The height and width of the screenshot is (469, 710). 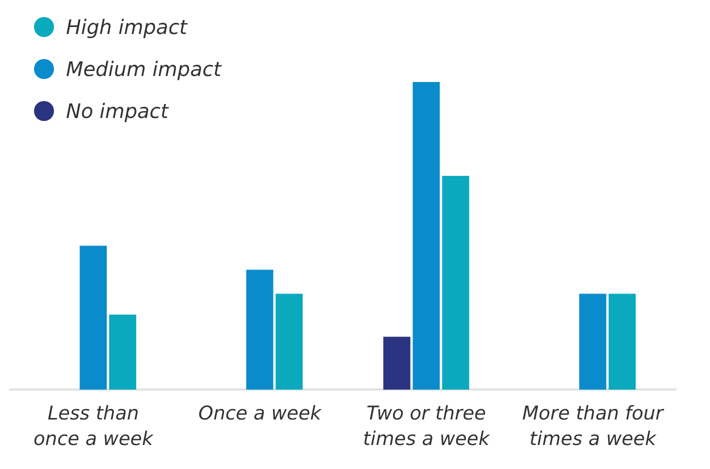 What do you see at coordinates (593, 426) in the screenshot?
I see `x-tick-label: More than four times a week` at bounding box center [593, 426].